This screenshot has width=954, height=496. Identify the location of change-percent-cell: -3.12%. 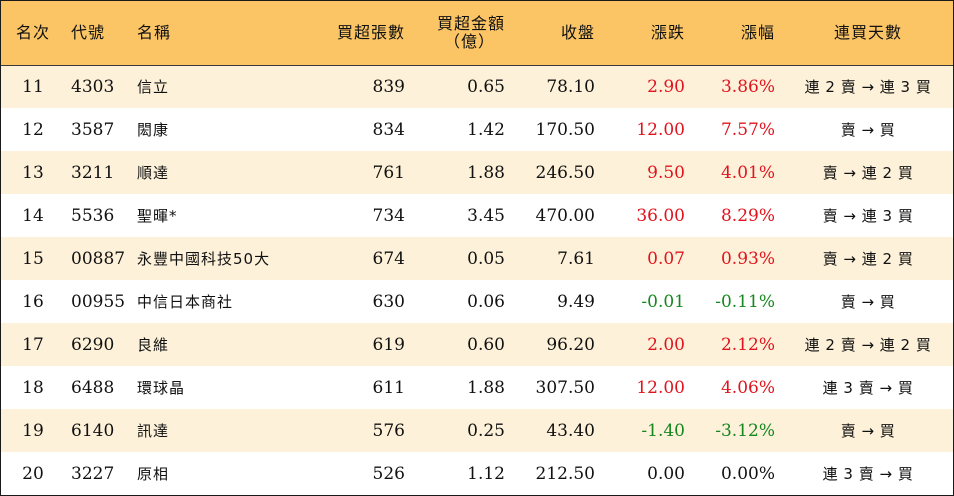
(745, 430).